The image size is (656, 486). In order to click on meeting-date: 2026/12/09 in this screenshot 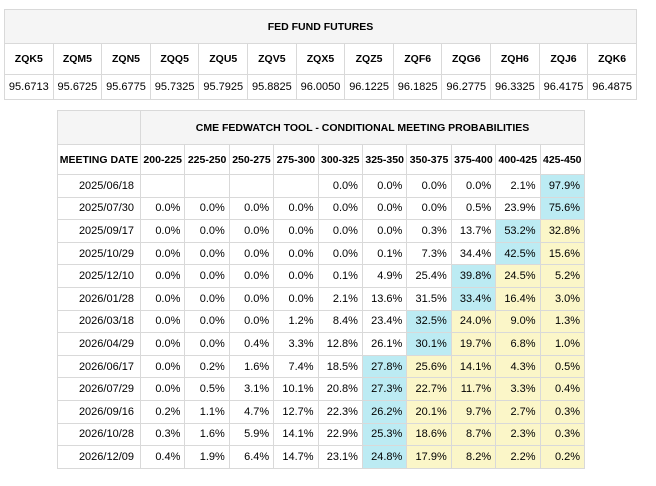, I will do `click(99, 457)`.